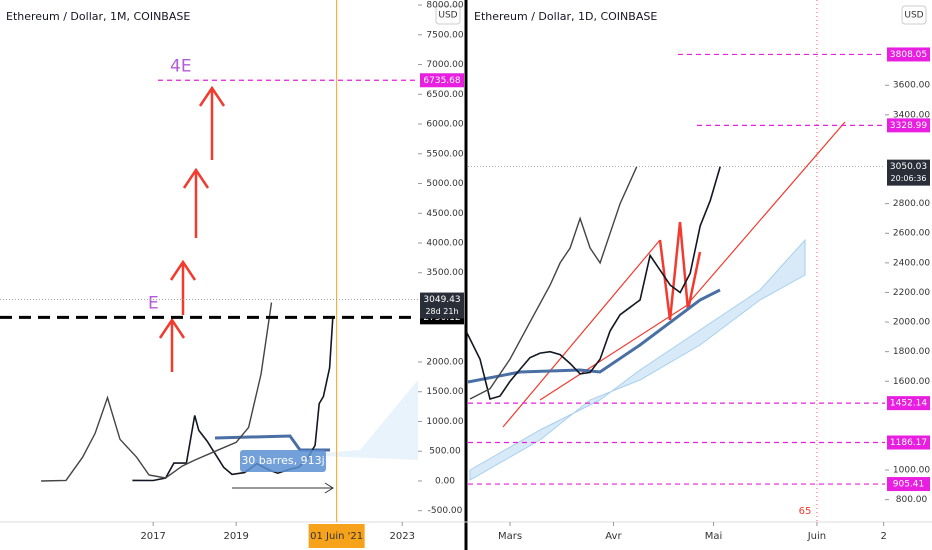  Describe the element at coordinates (401, 536) in the screenshot. I see `x-tick-label: 2023` at that location.